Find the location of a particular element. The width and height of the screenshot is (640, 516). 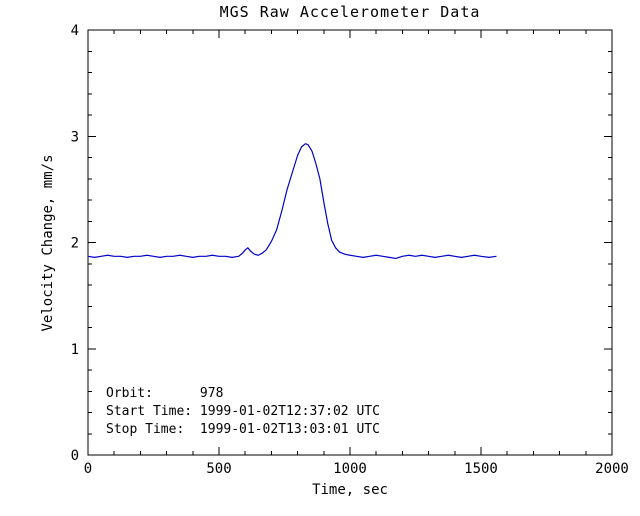

data-layer is located at coordinates (292, 201).